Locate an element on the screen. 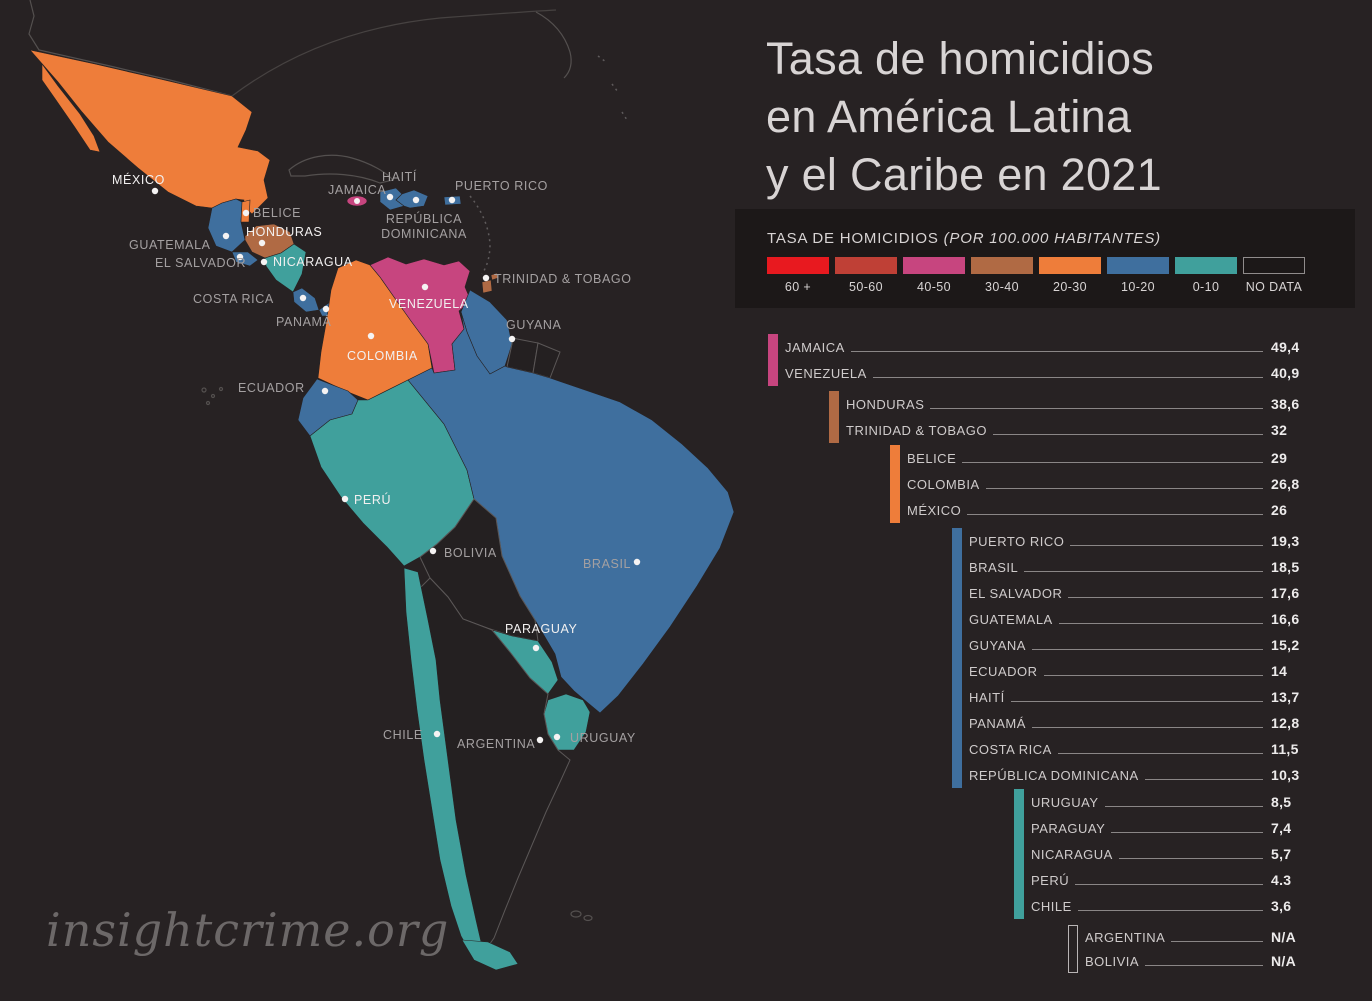 The image size is (1372, 1001). map-marker-ecuador is located at coordinates (325, 391).